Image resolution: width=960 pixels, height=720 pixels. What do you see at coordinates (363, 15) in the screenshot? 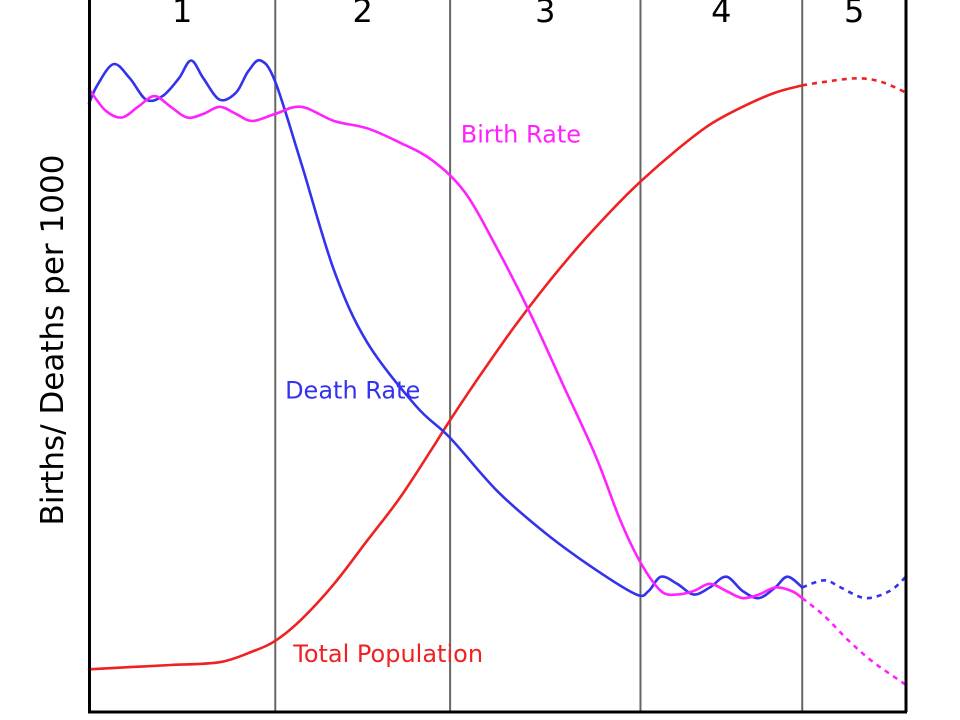
I see `stage-label-2: 2` at bounding box center [363, 15].